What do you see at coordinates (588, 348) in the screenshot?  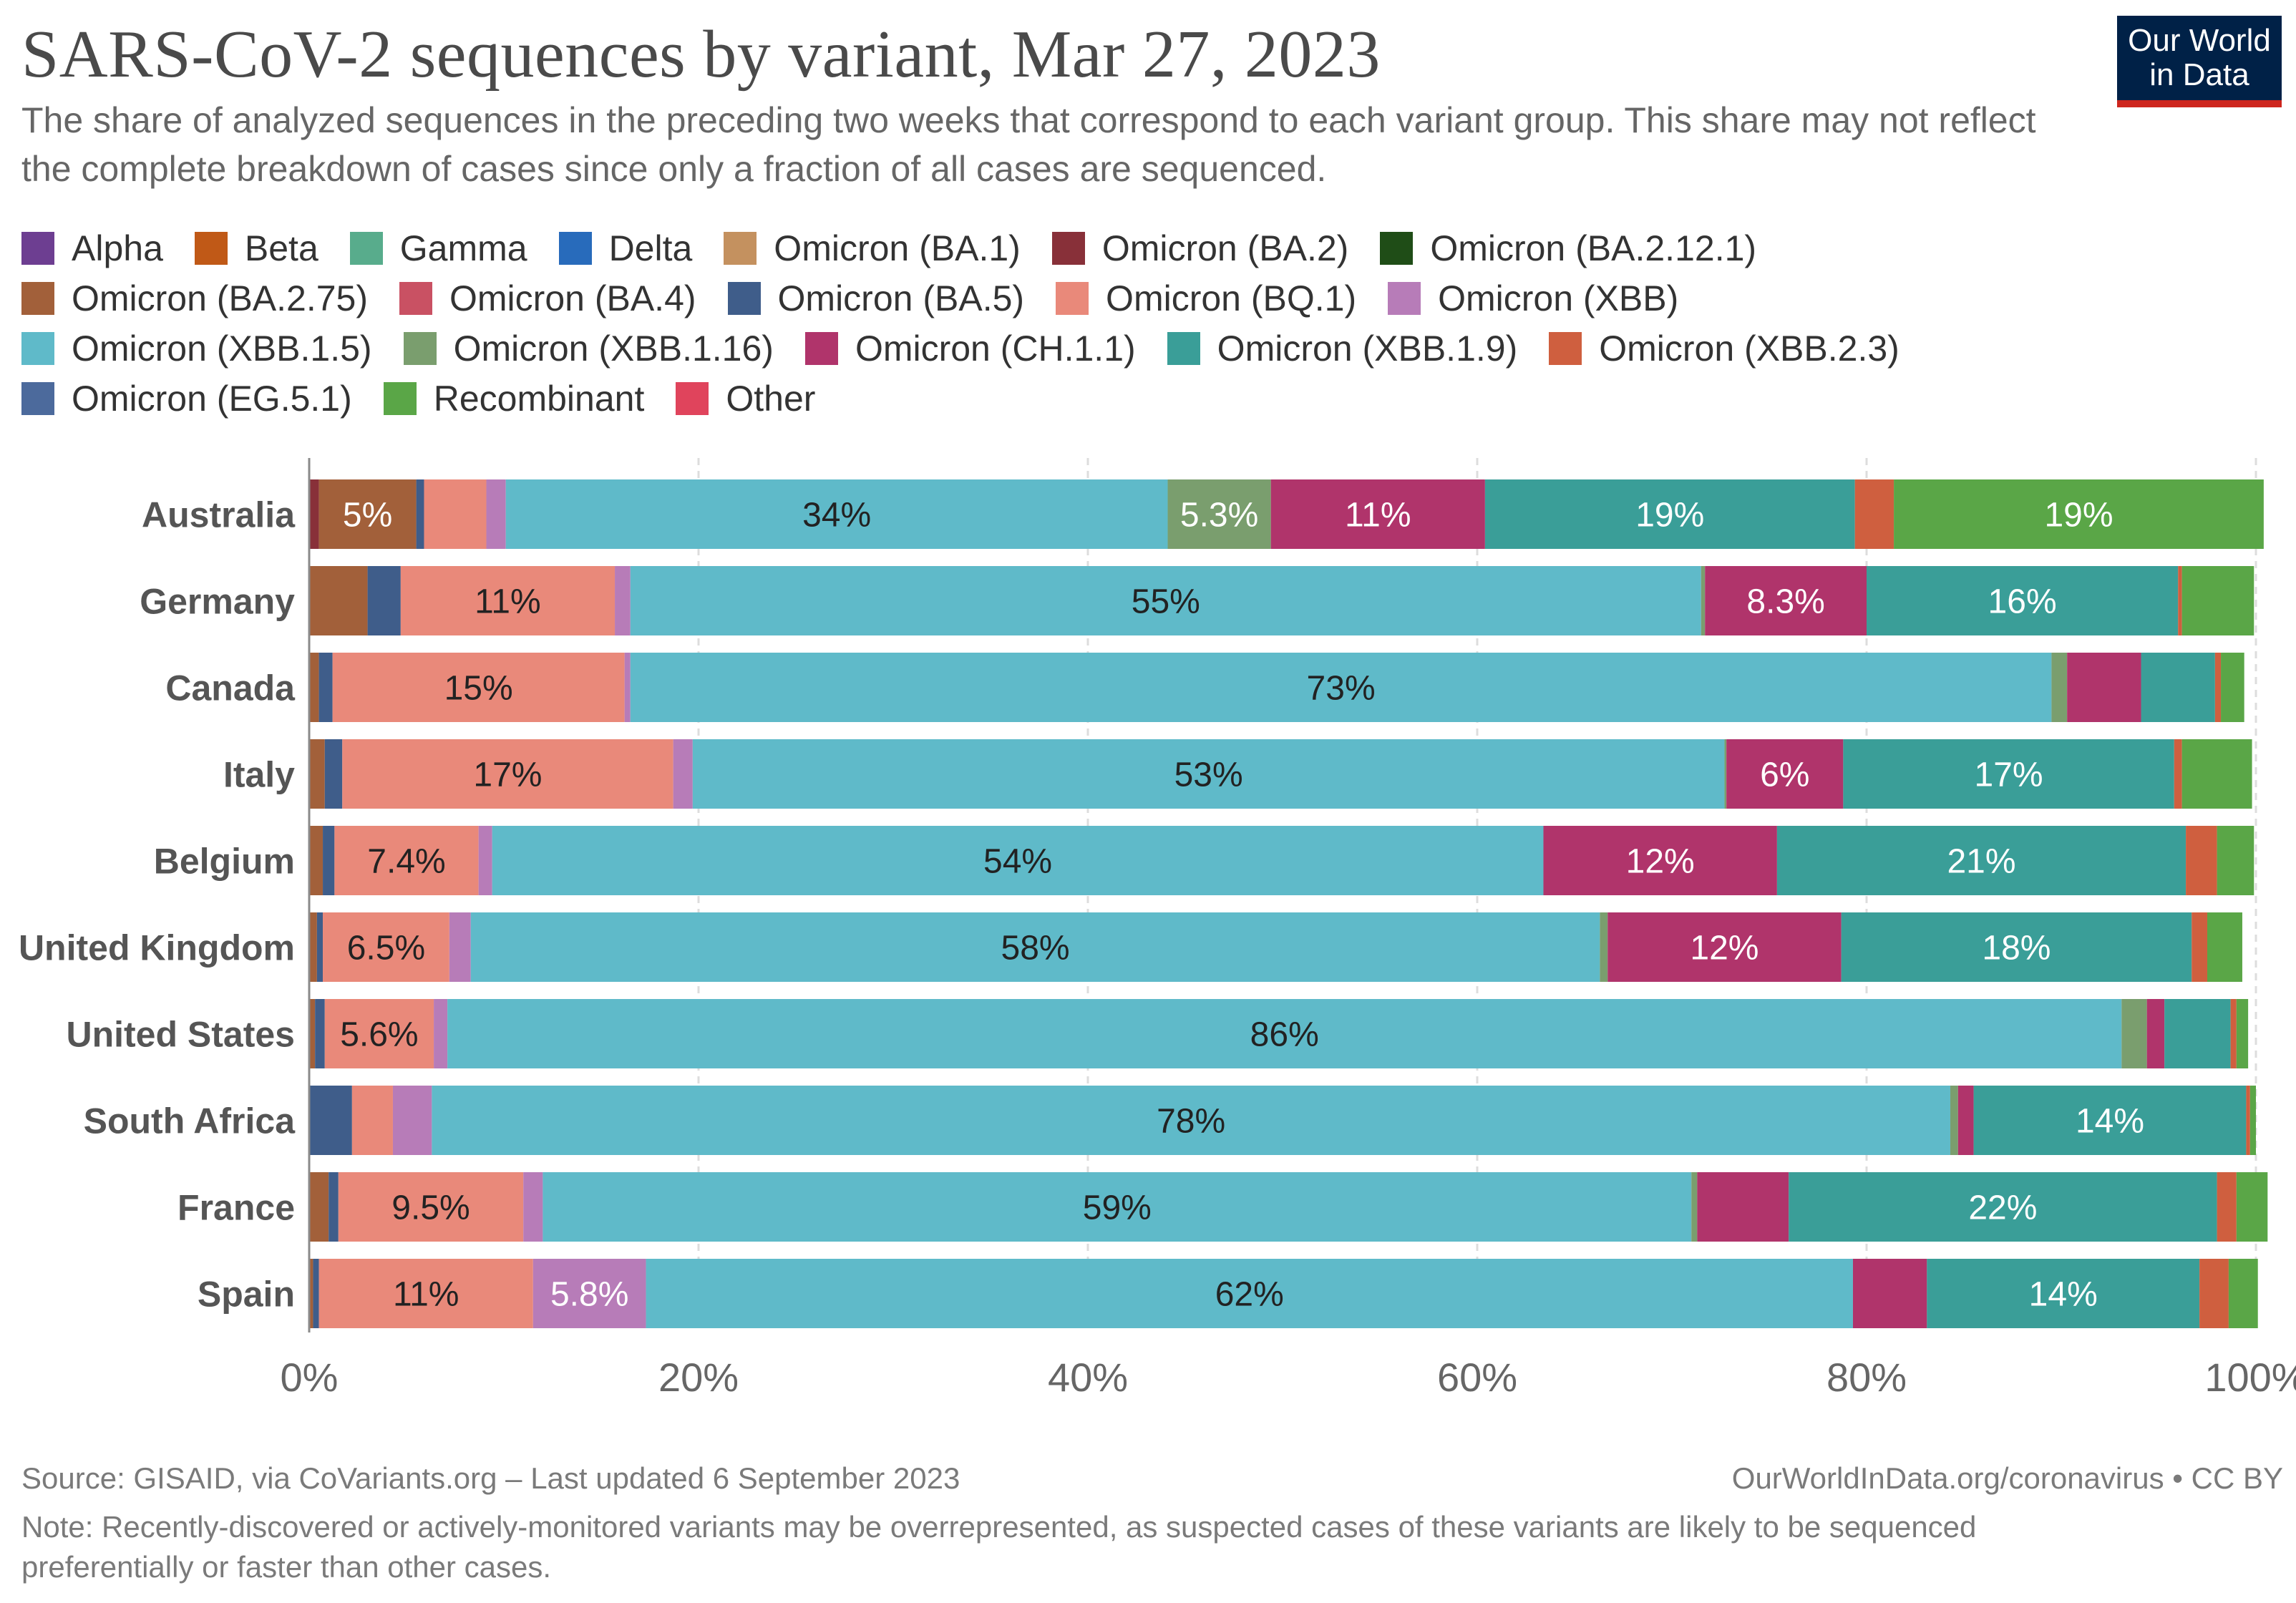 I see `legend-item-omicron-xbb-1-16: Omicron (XBB.1.16)` at bounding box center [588, 348].